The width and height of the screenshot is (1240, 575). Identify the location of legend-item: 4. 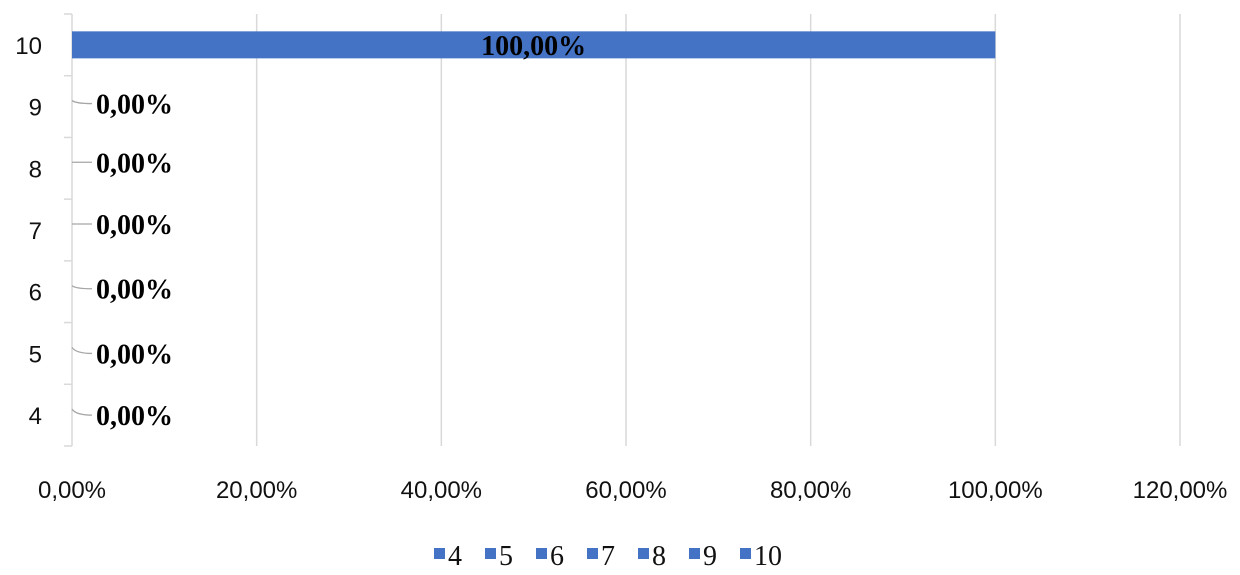
(448, 556).